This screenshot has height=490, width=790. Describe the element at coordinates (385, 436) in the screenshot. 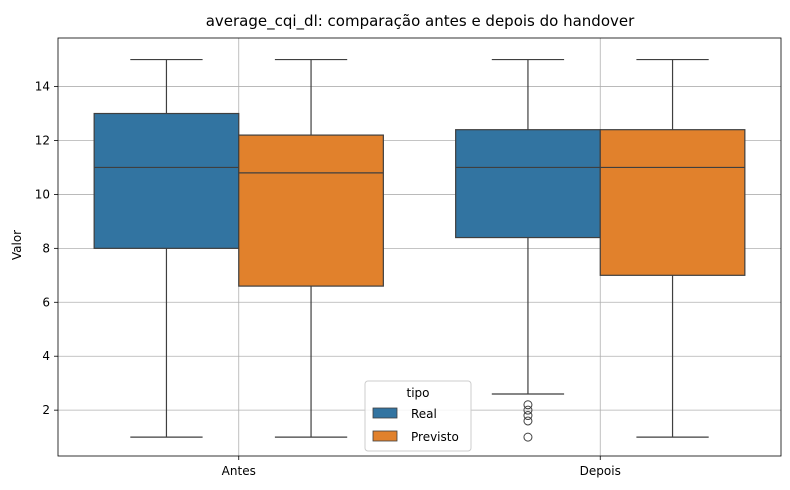

I see `legend-swatch-previsto` at that location.